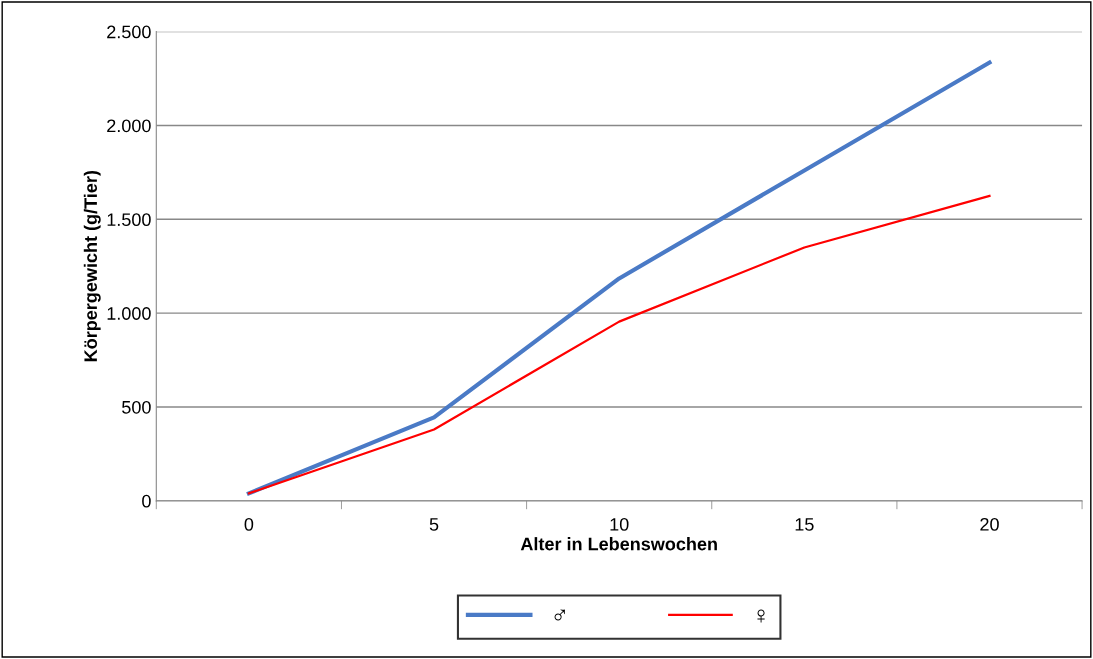 This screenshot has height=659, width=1093. What do you see at coordinates (136, 407) in the screenshot?
I see `y-tick-label: 500` at bounding box center [136, 407].